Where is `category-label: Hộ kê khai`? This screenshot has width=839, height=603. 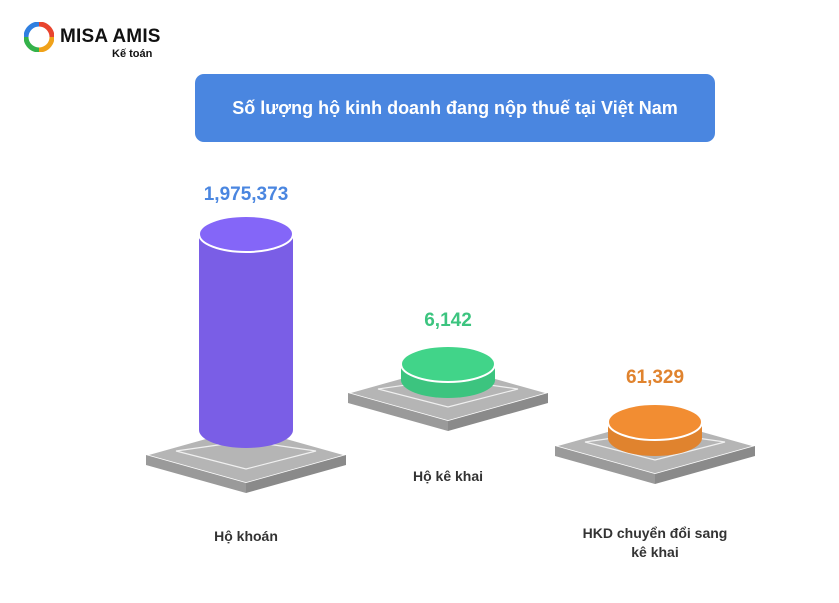
category-label: Hộ kê khai is located at coordinates (448, 476).